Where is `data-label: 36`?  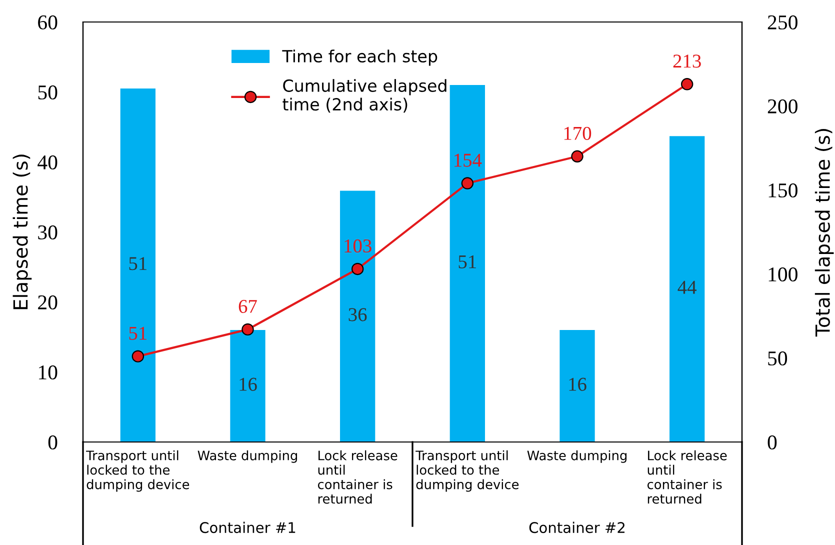 data-label: 36 is located at coordinates (357, 315).